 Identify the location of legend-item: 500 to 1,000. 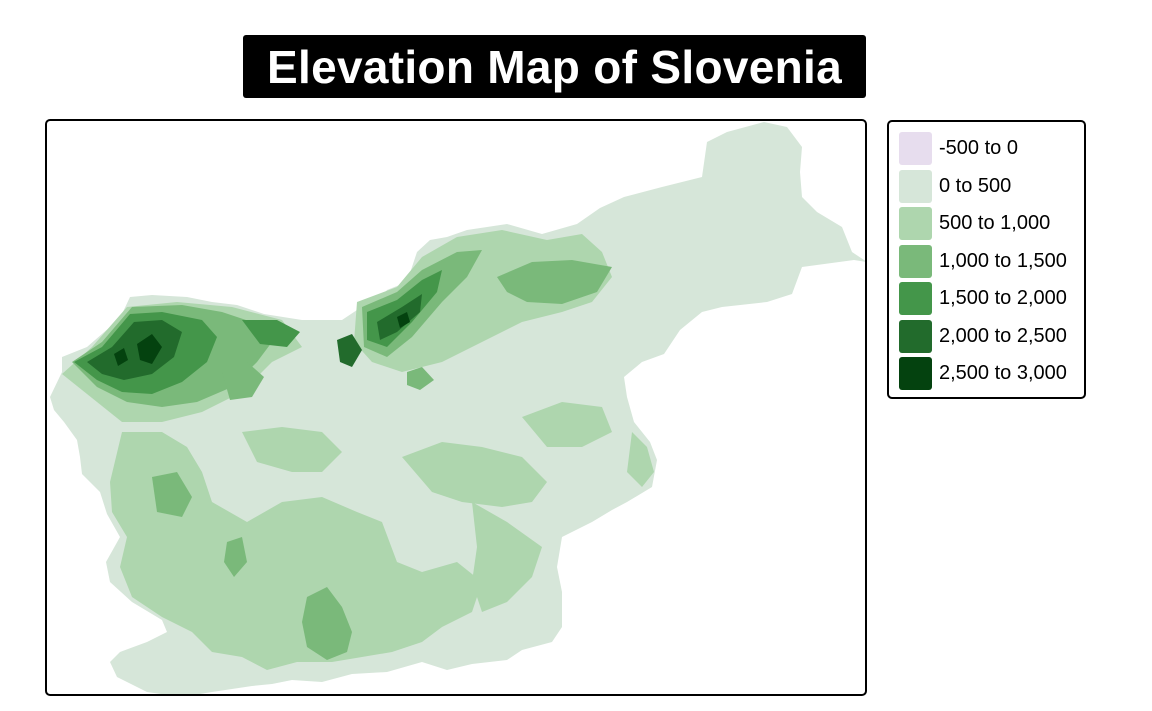
(974, 223).